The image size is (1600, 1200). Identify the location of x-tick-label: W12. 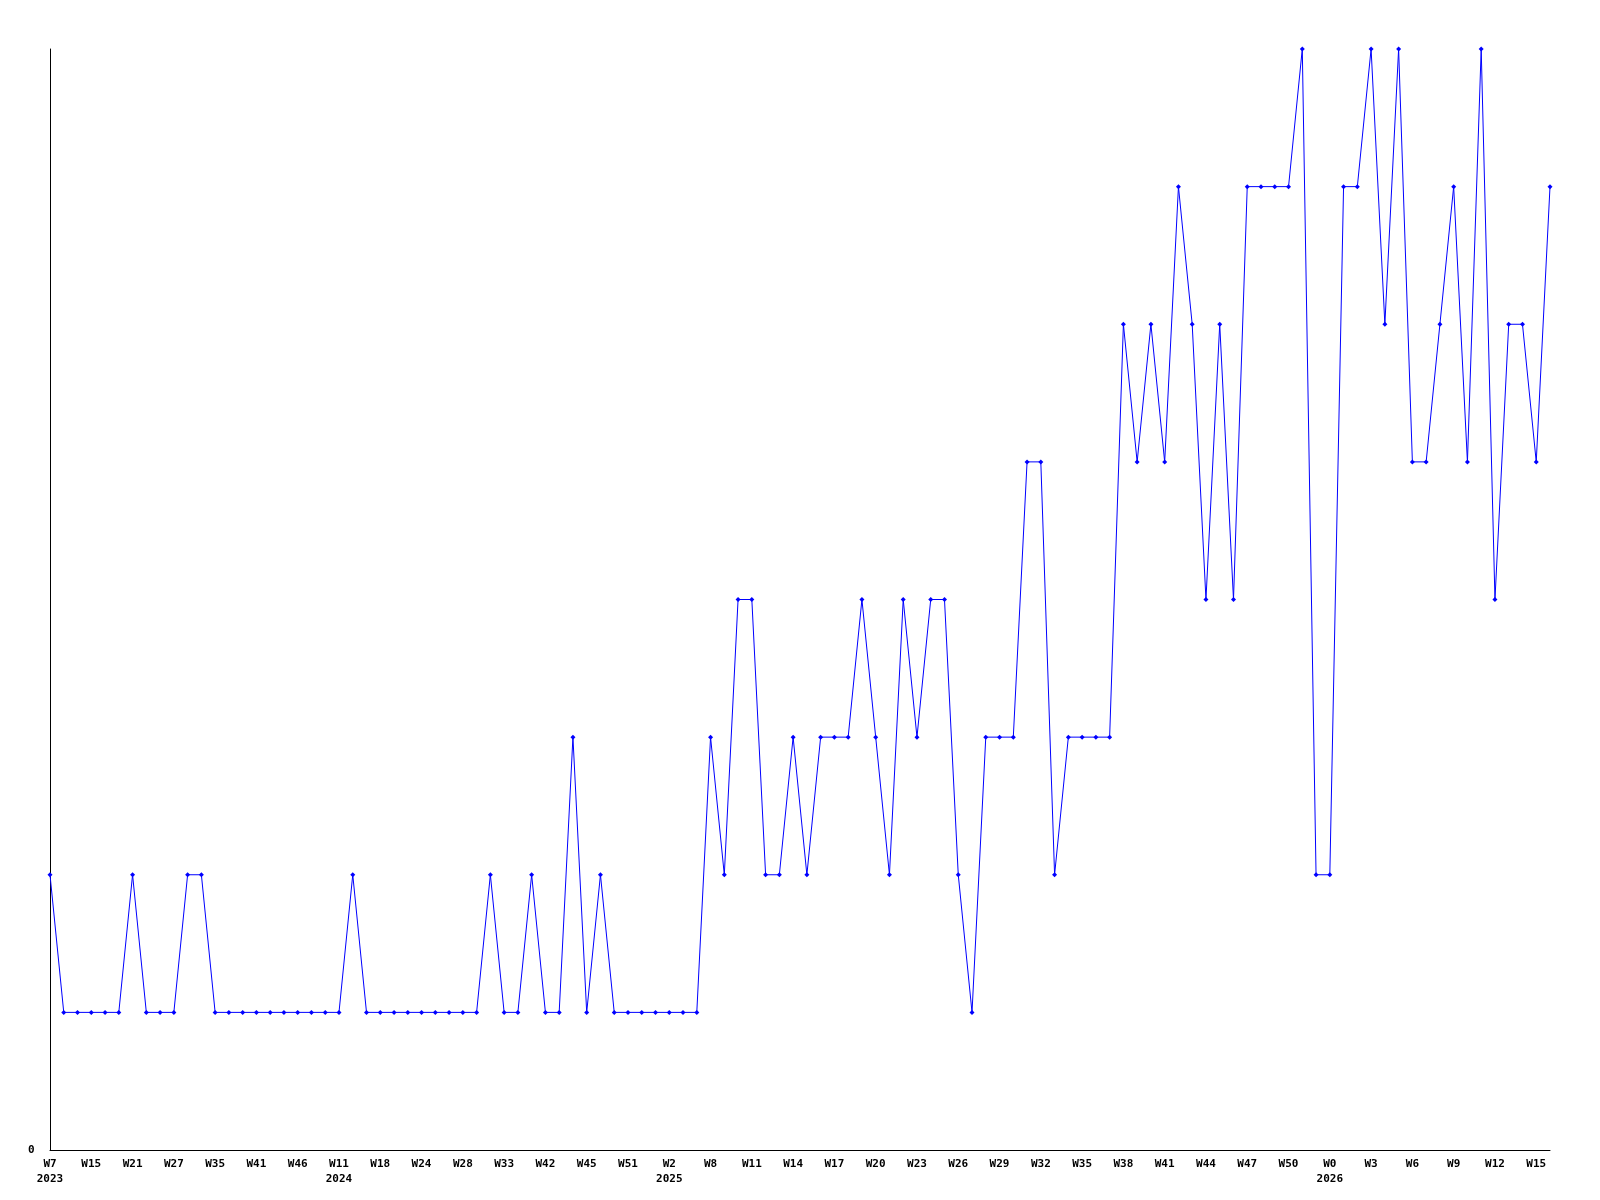
(1495, 1163).